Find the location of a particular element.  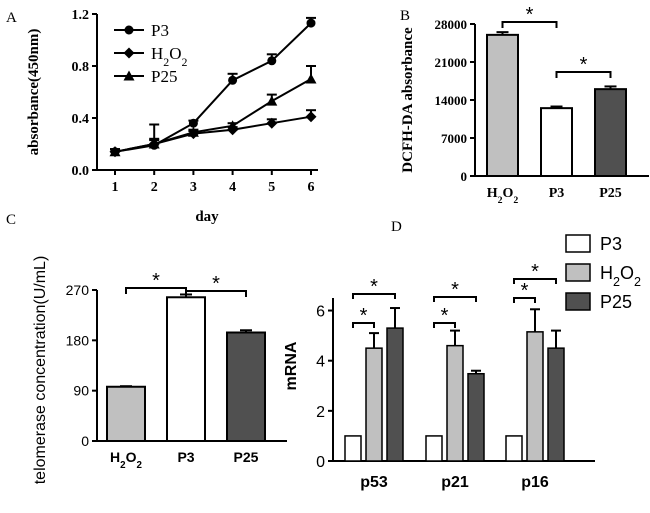

panel-d-letter: D is located at coordinates (396, 227).